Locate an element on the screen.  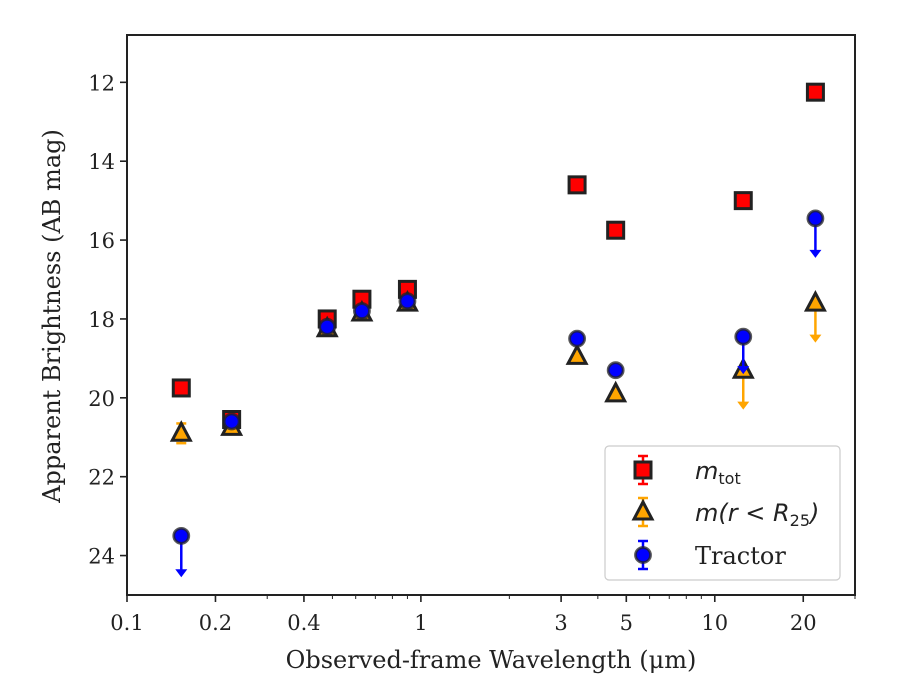
y-tick-label: 22 is located at coordinates (101, 478).